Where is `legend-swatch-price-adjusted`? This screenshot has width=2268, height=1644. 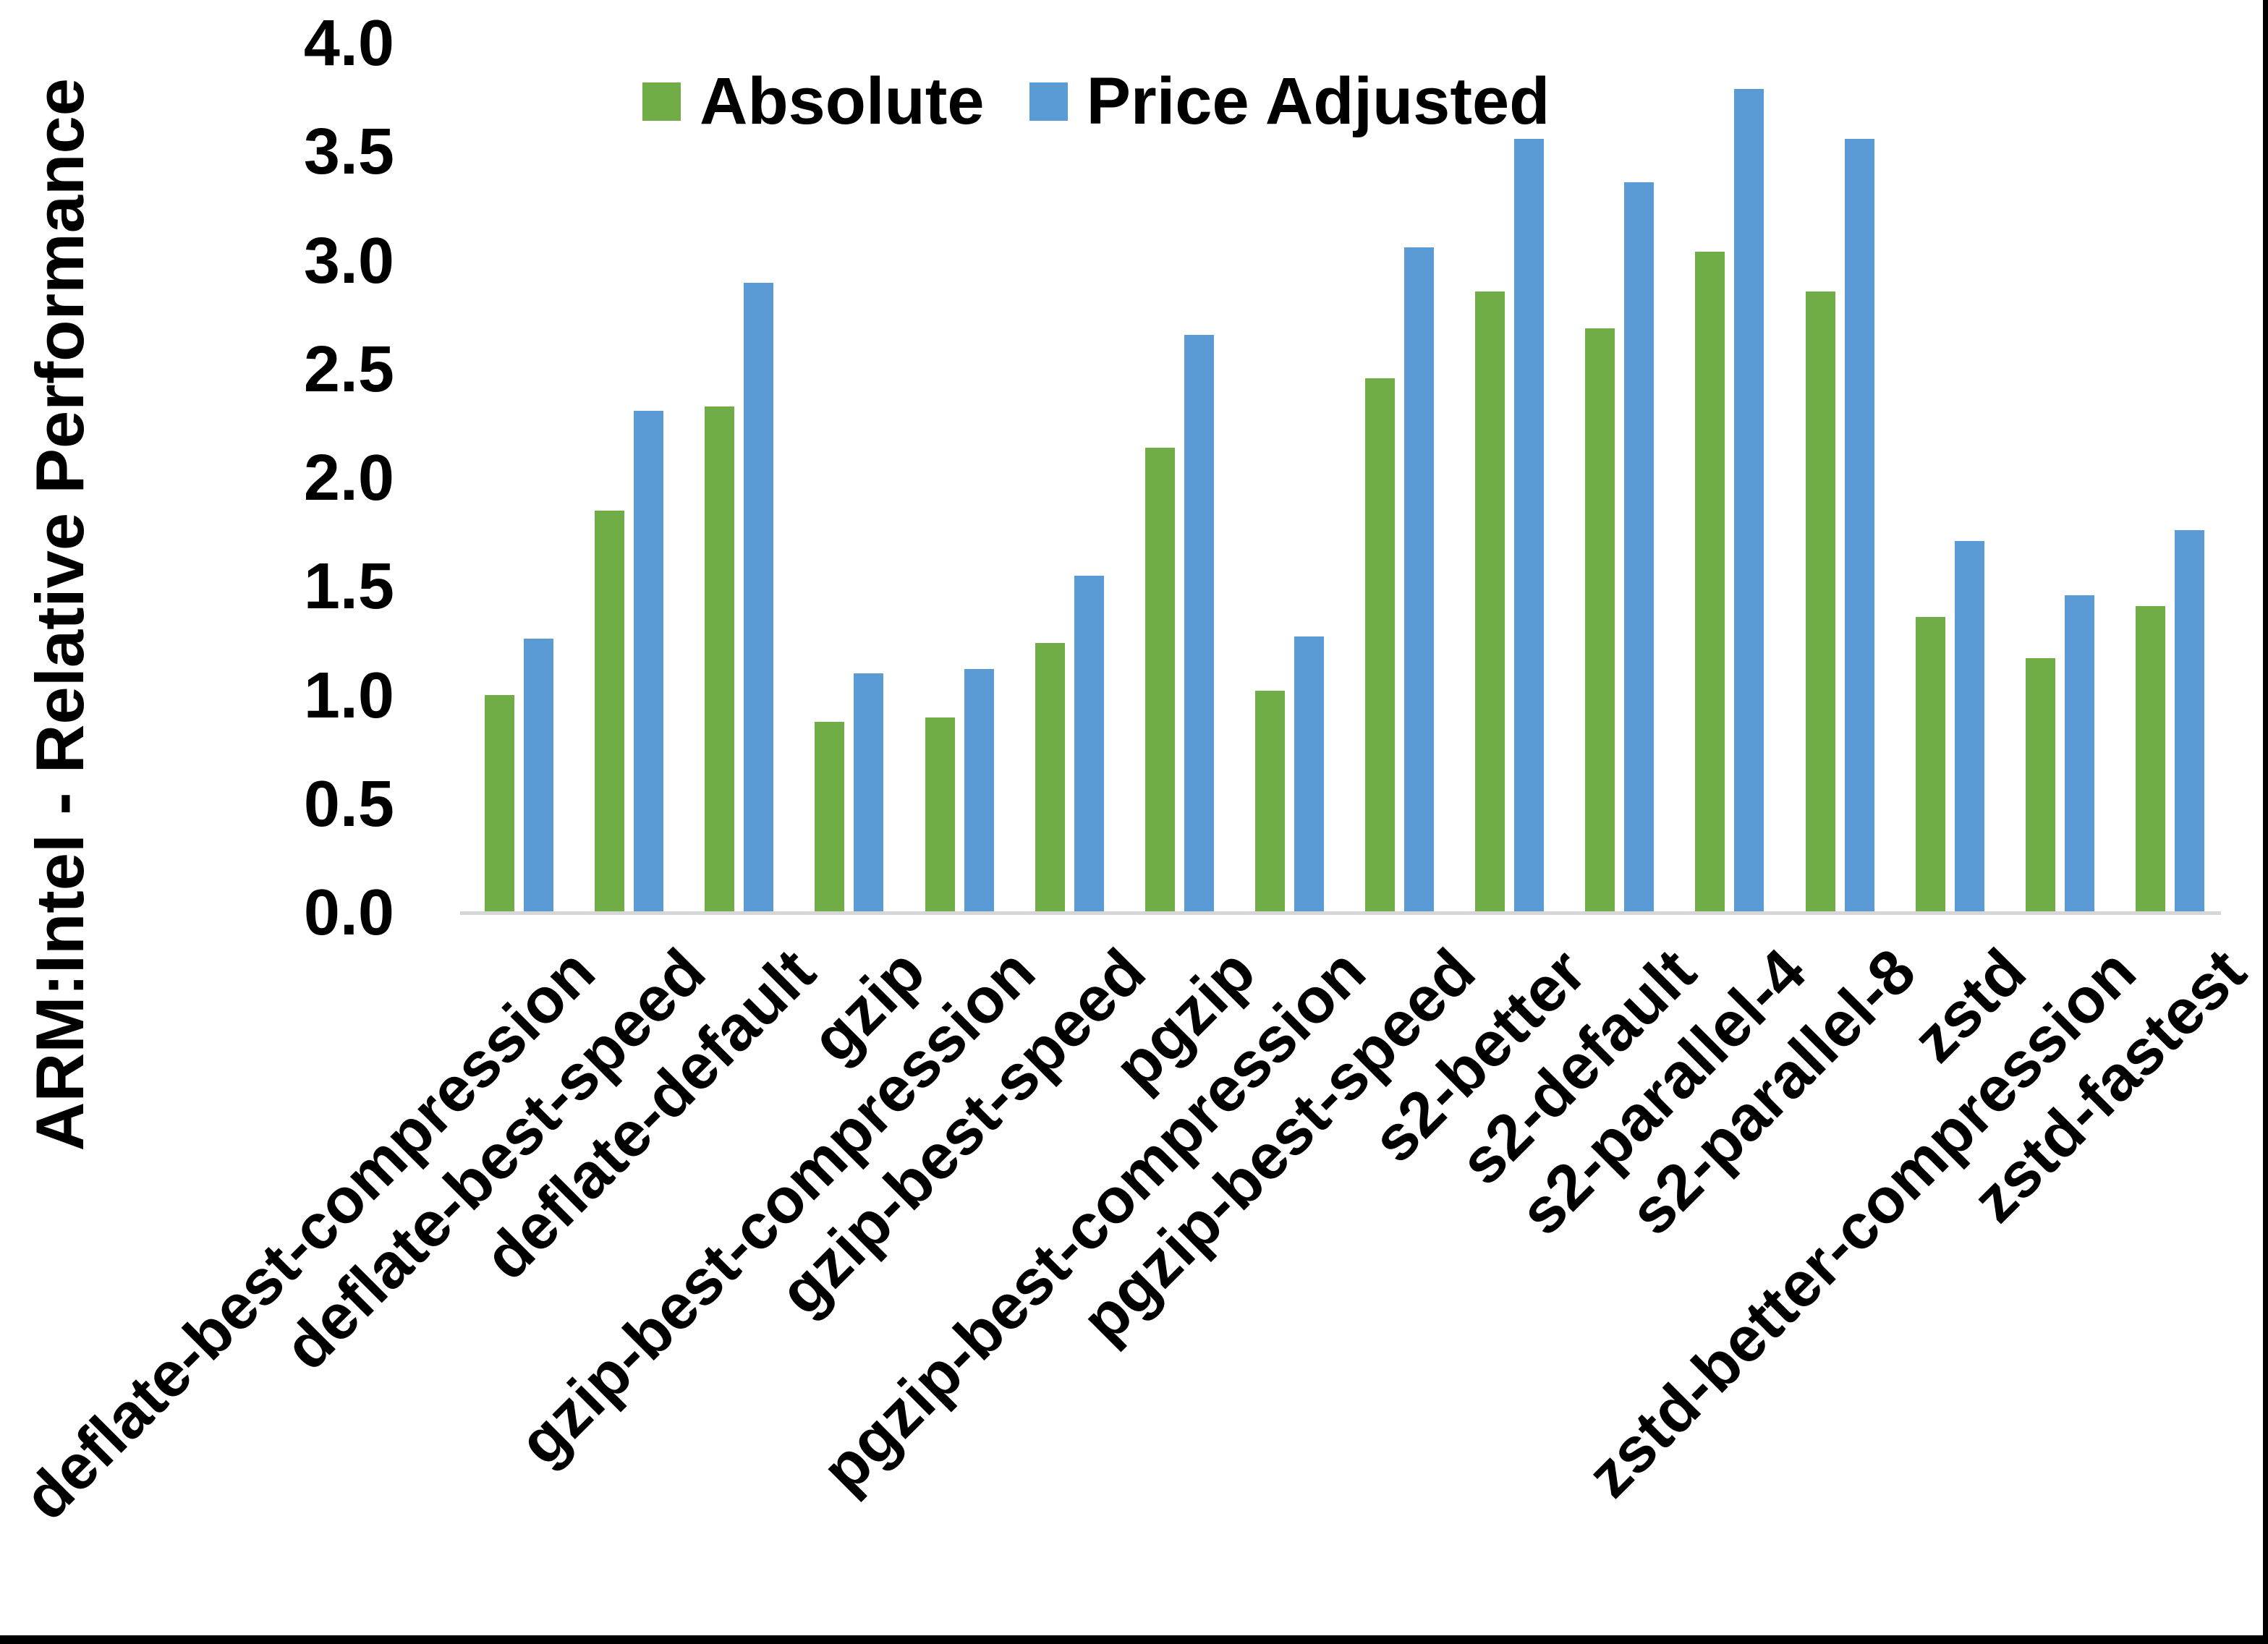 legend-swatch-price-adjusted is located at coordinates (1048, 101).